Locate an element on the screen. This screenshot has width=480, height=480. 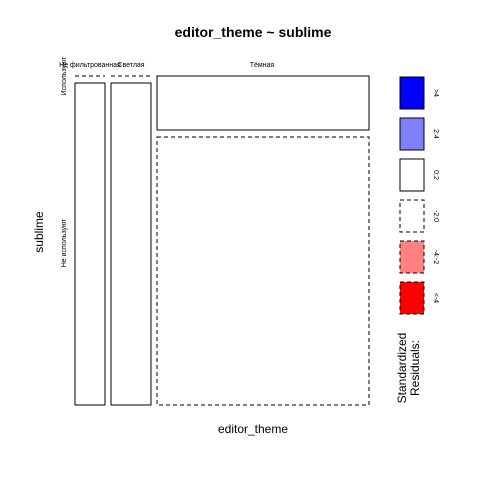
legend-title-line2: Residuals: is located at coordinates (415, 368).